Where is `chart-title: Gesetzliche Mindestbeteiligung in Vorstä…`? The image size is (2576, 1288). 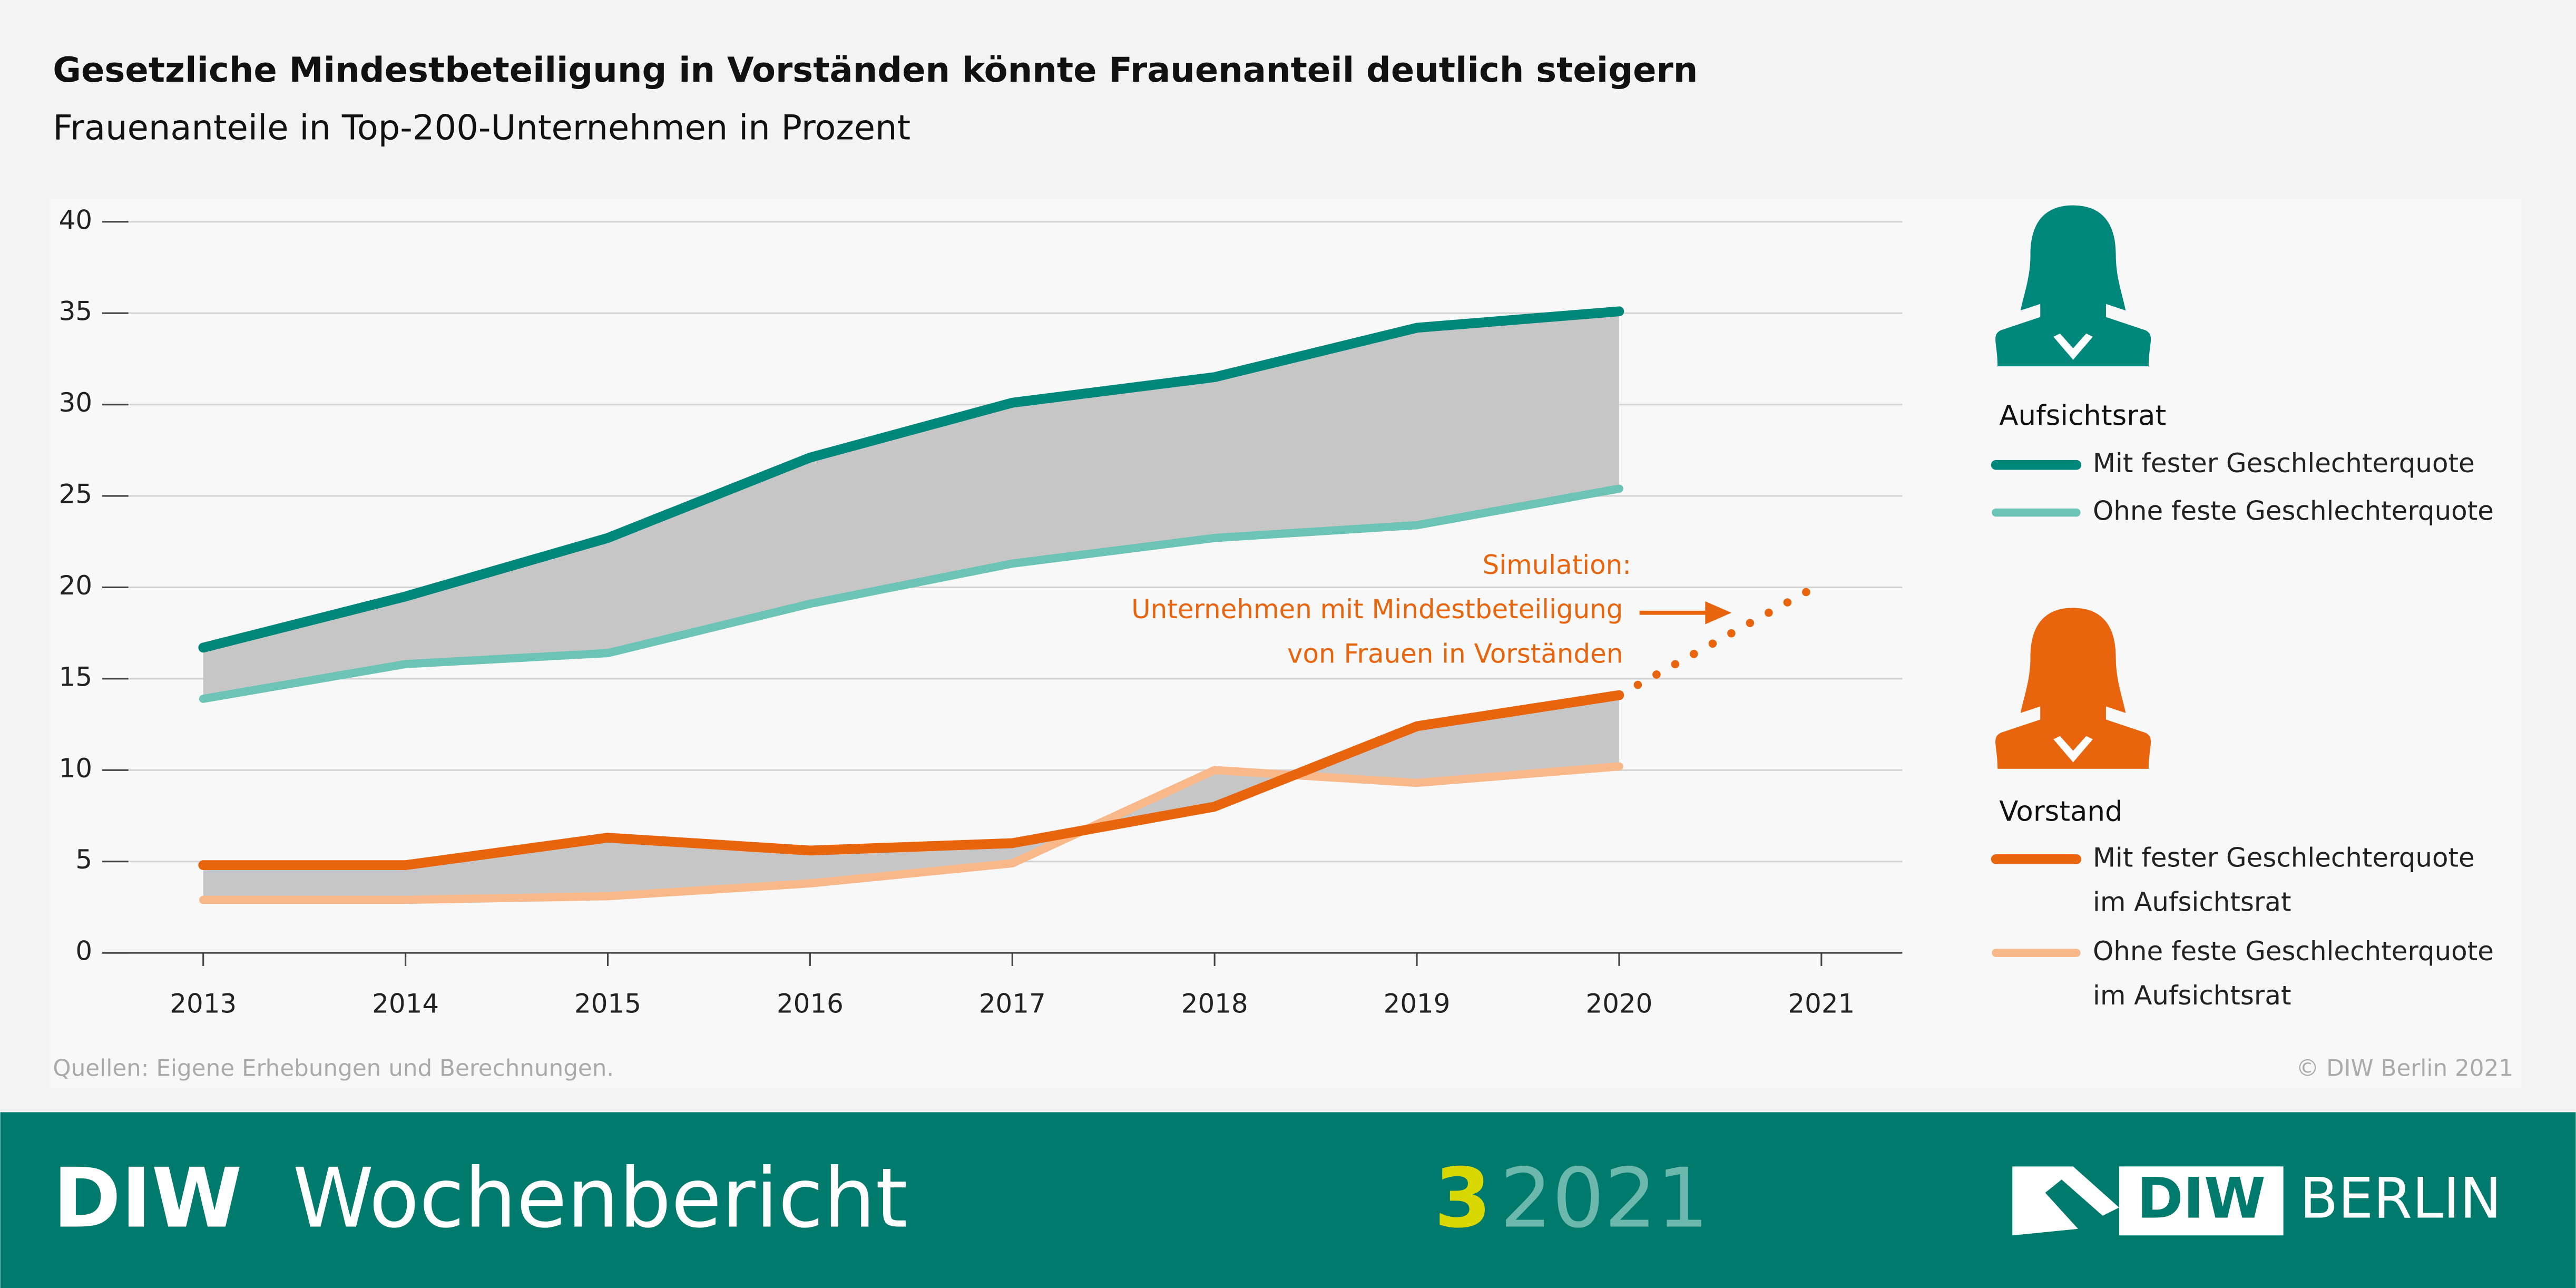
chart-title: Gesetzliche Mindestbeteiligung in Vorstä… is located at coordinates (875, 70).